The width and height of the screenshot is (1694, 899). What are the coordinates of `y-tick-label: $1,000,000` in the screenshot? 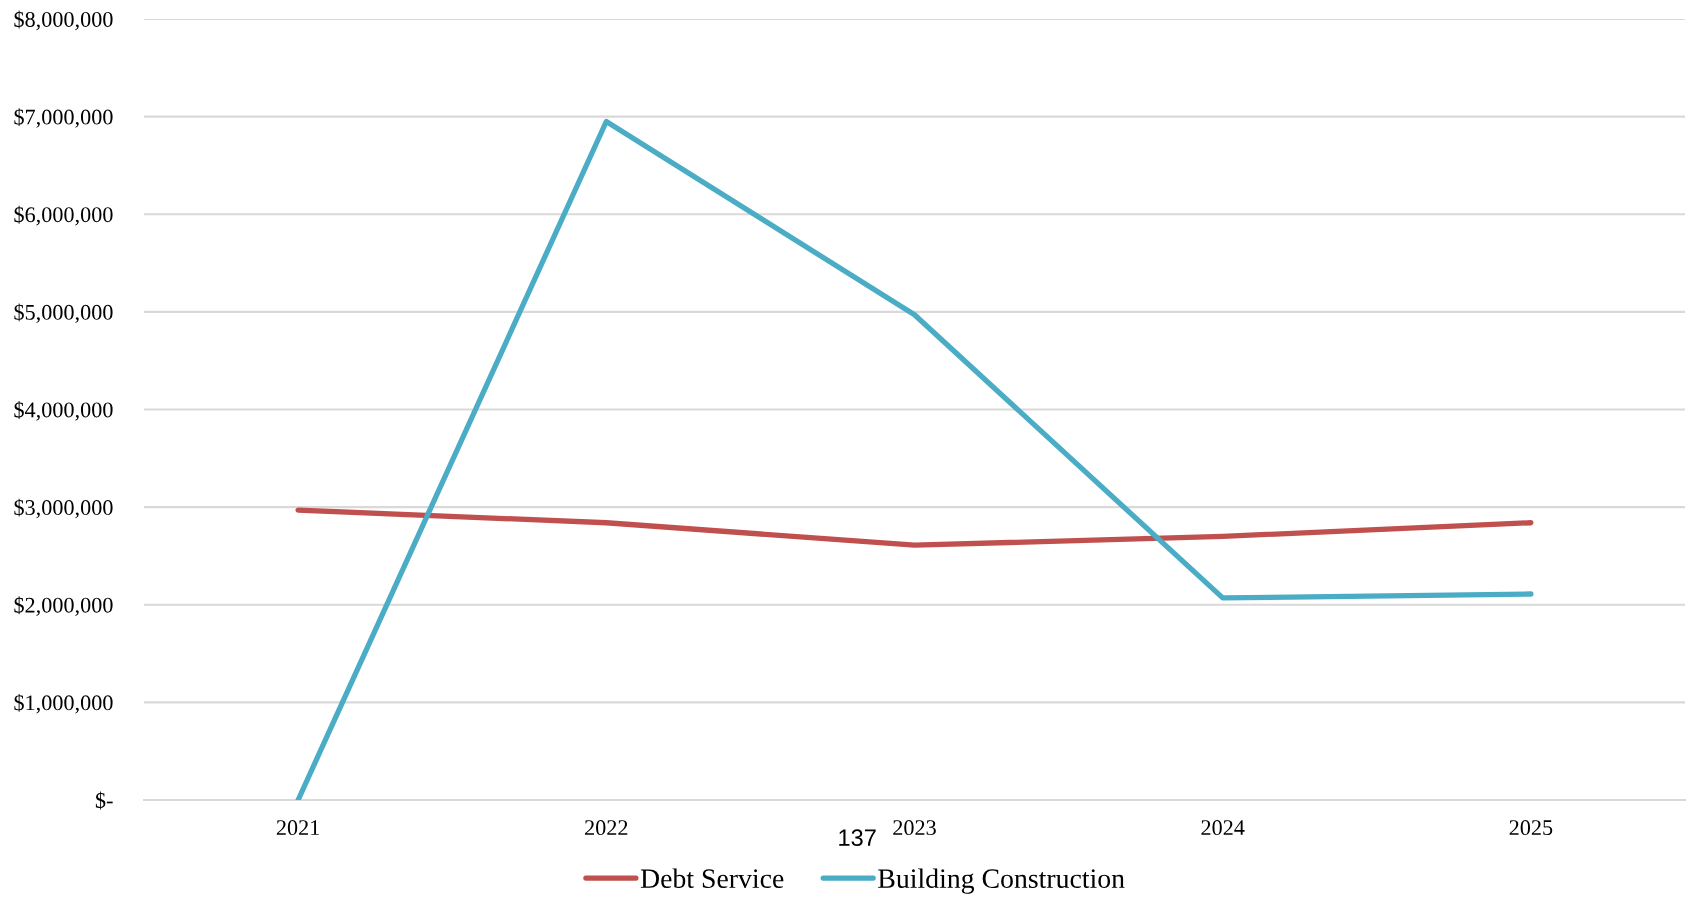 It's located at (63, 703).